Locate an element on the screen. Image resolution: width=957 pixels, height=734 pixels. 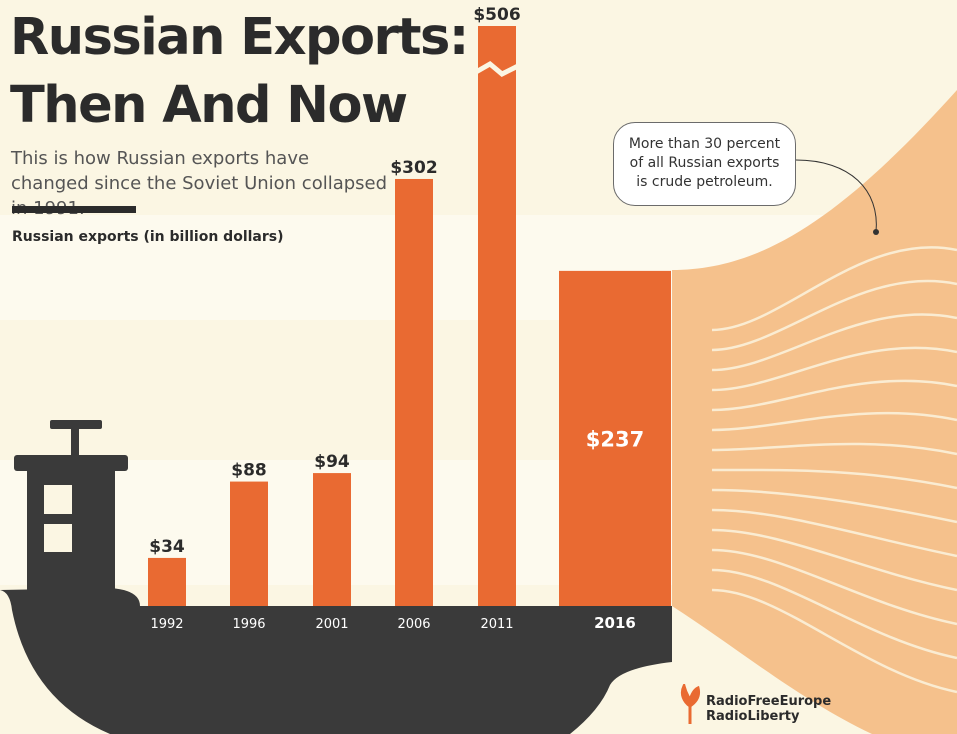
ship-mast is located at coordinates (75, 440).